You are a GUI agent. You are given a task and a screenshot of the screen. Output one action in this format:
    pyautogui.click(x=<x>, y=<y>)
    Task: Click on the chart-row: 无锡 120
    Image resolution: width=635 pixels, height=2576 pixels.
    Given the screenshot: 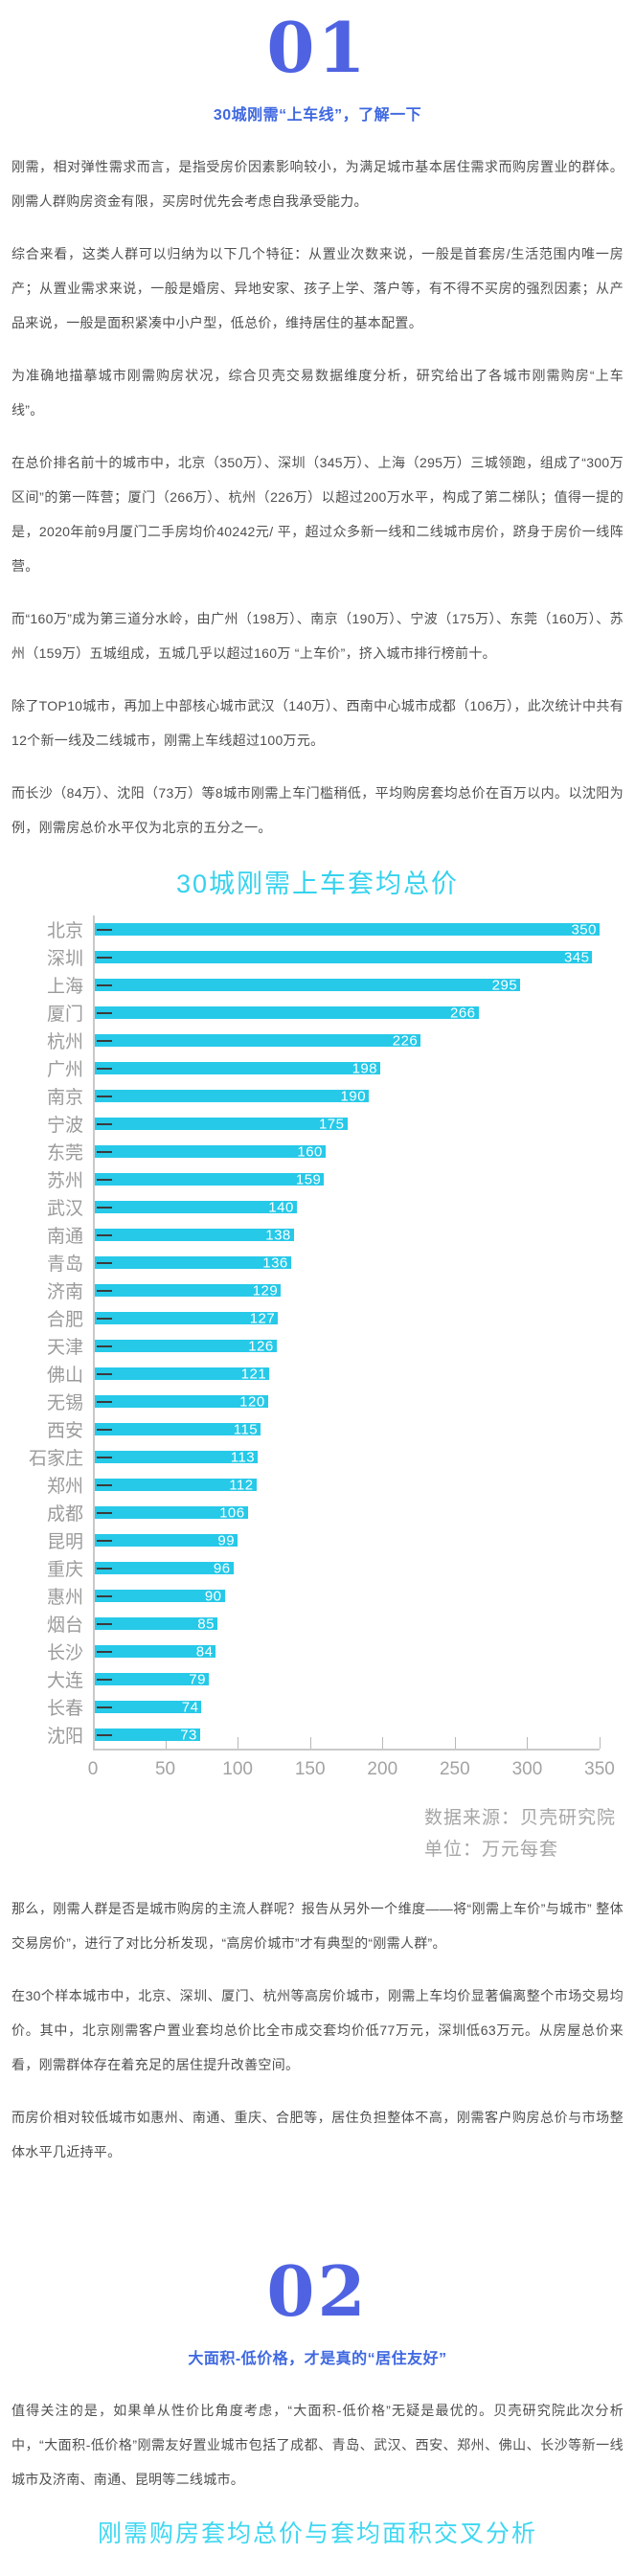 What is the action you would take?
    pyautogui.click(x=317, y=1401)
    